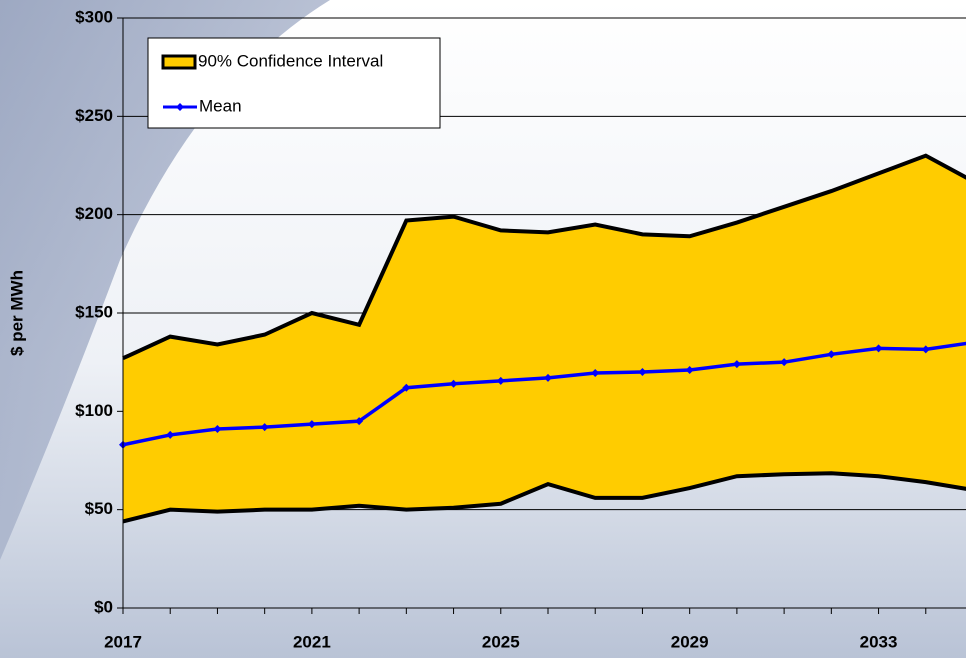  Describe the element at coordinates (94, 115) in the screenshot. I see `y-tick-label: $250` at that location.